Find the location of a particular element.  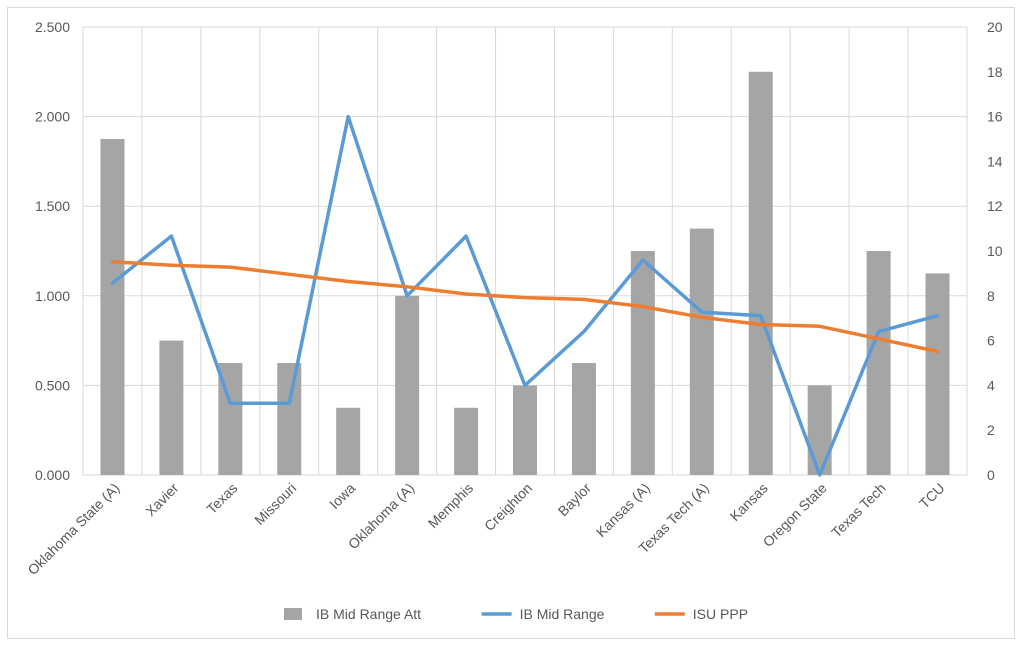

x-category-label: TCU is located at coordinates (932, 496).